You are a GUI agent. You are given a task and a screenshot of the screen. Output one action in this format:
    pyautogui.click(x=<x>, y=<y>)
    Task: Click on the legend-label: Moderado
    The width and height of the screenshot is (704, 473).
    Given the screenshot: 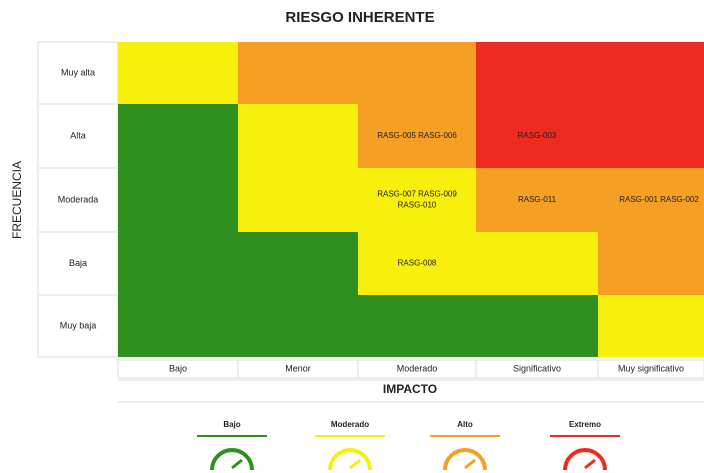 What is the action you would take?
    pyautogui.click(x=350, y=424)
    